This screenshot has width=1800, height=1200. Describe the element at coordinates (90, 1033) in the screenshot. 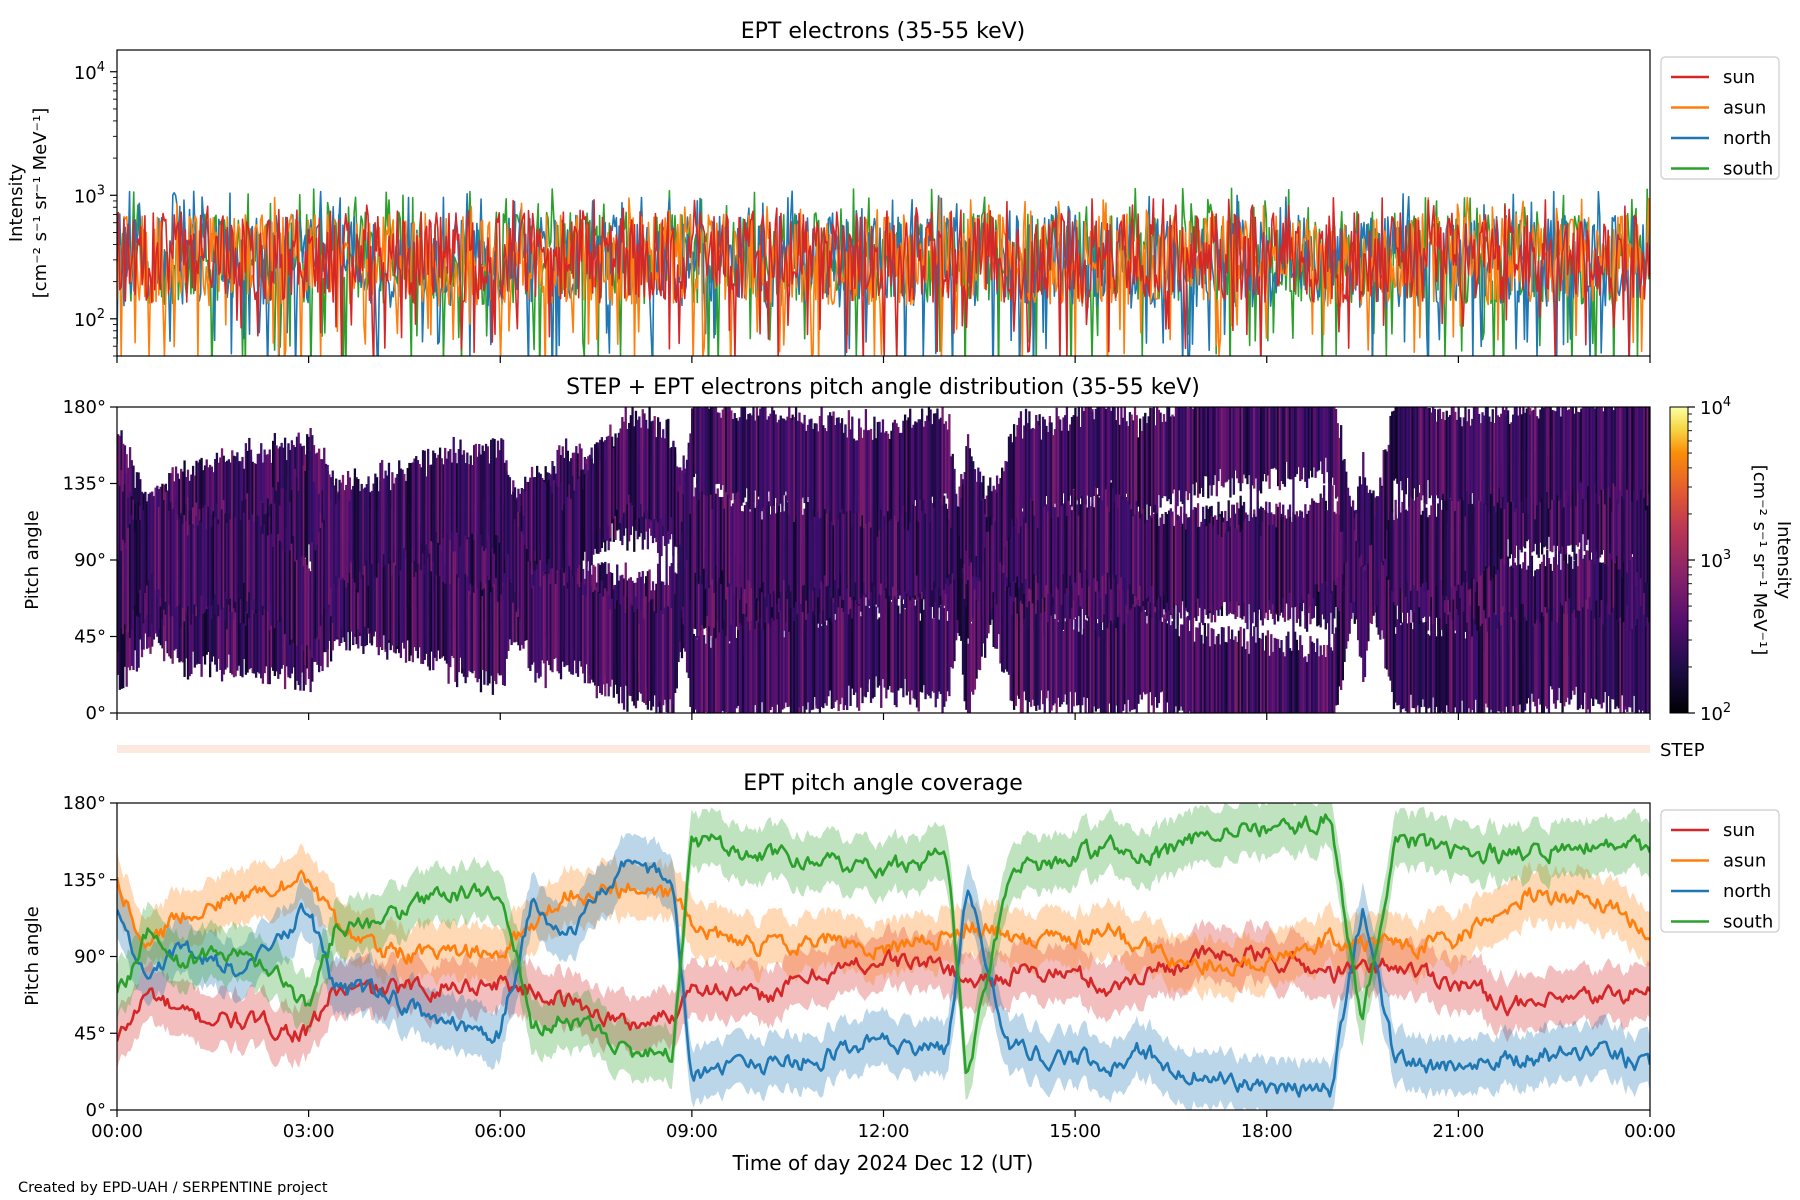

I see `y-tick-label: 45°` at that location.